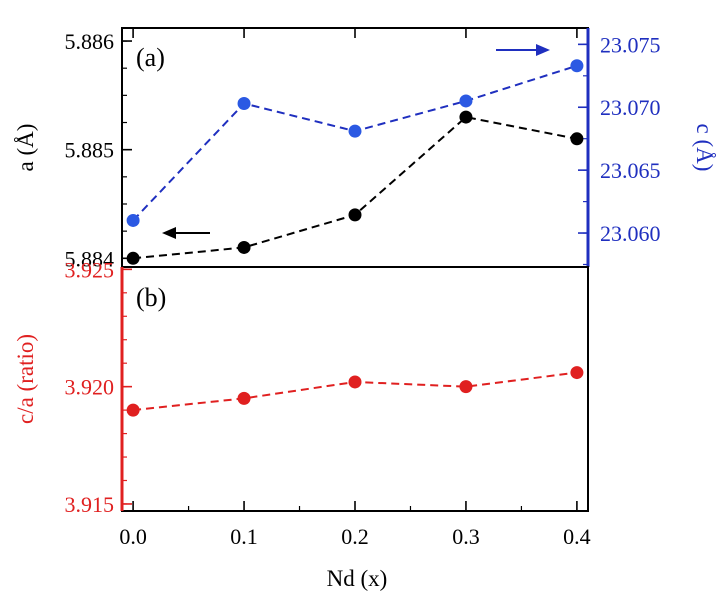 This screenshot has height=601, width=721. Describe the element at coordinates (25, 148) in the screenshot. I see `a-left-axis-title: a (Å)` at that location.